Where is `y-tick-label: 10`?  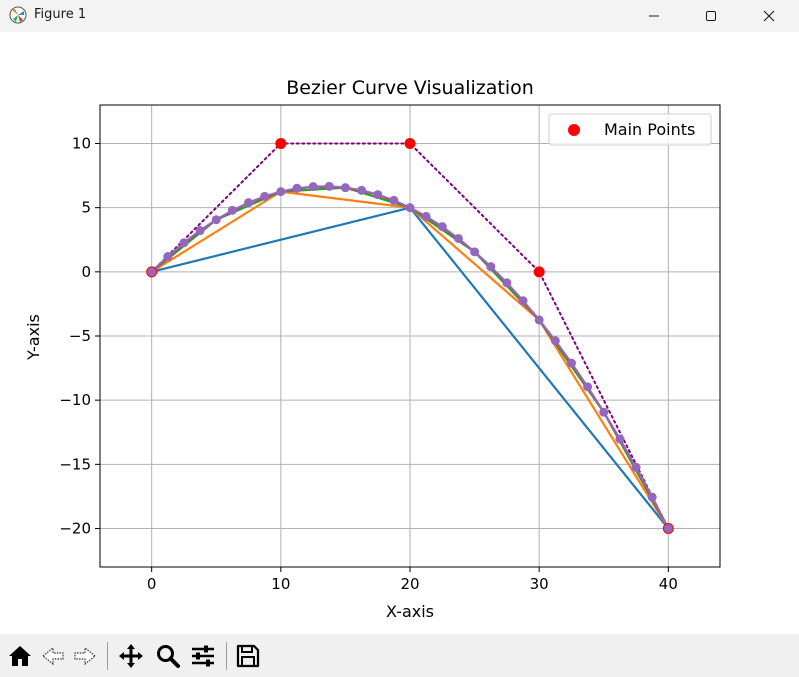 y-tick-label: 10 is located at coordinates (81, 144).